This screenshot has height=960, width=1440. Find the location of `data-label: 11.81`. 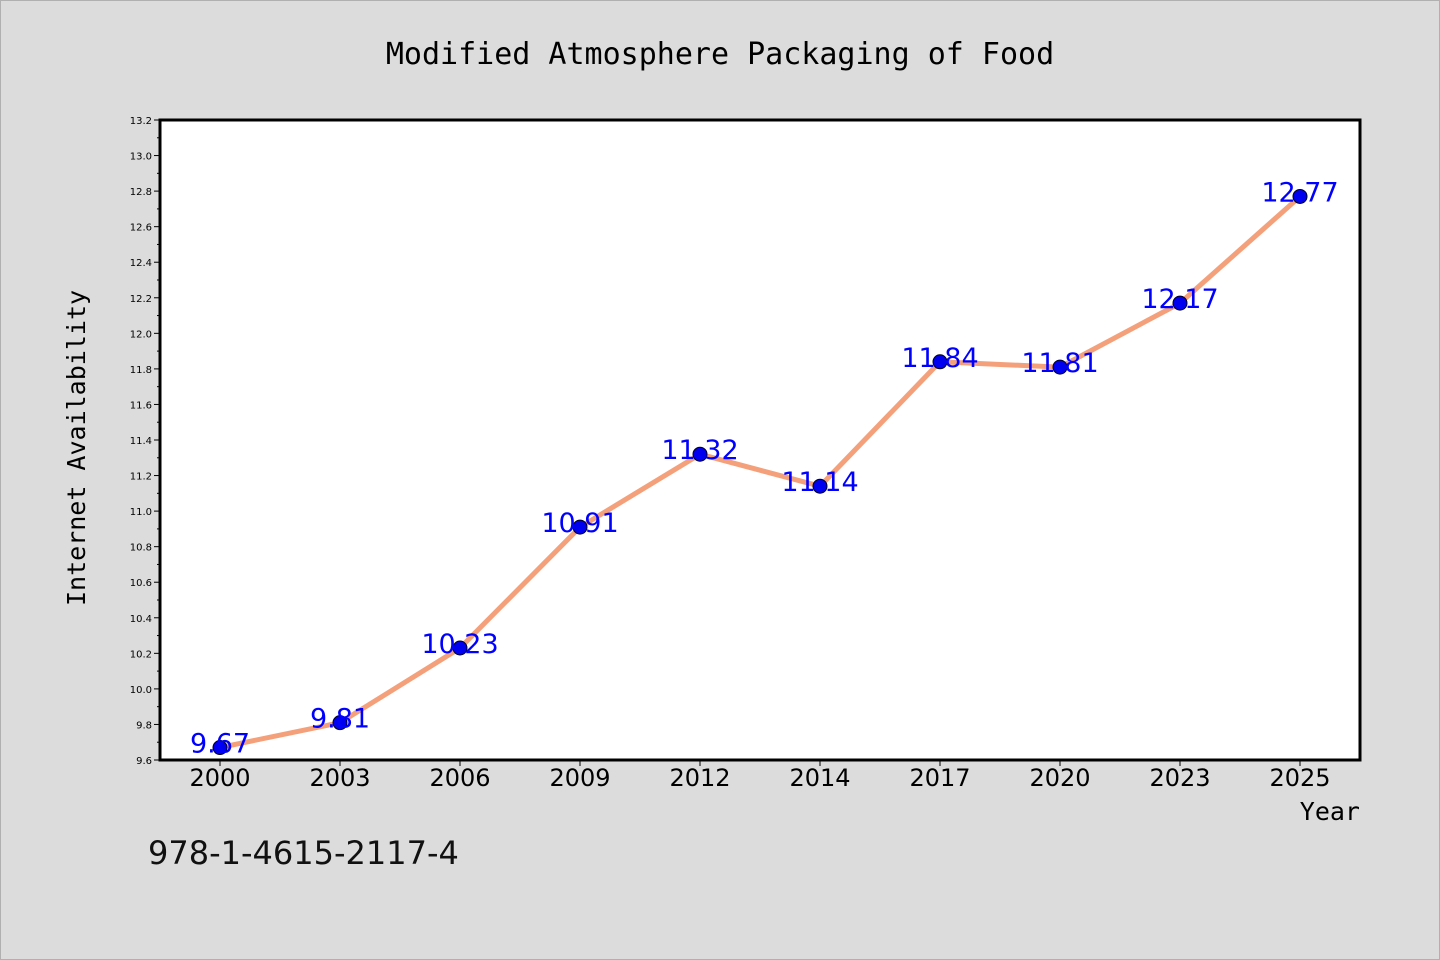

data-label: 11.81 is located at coordinates (1059, 363).